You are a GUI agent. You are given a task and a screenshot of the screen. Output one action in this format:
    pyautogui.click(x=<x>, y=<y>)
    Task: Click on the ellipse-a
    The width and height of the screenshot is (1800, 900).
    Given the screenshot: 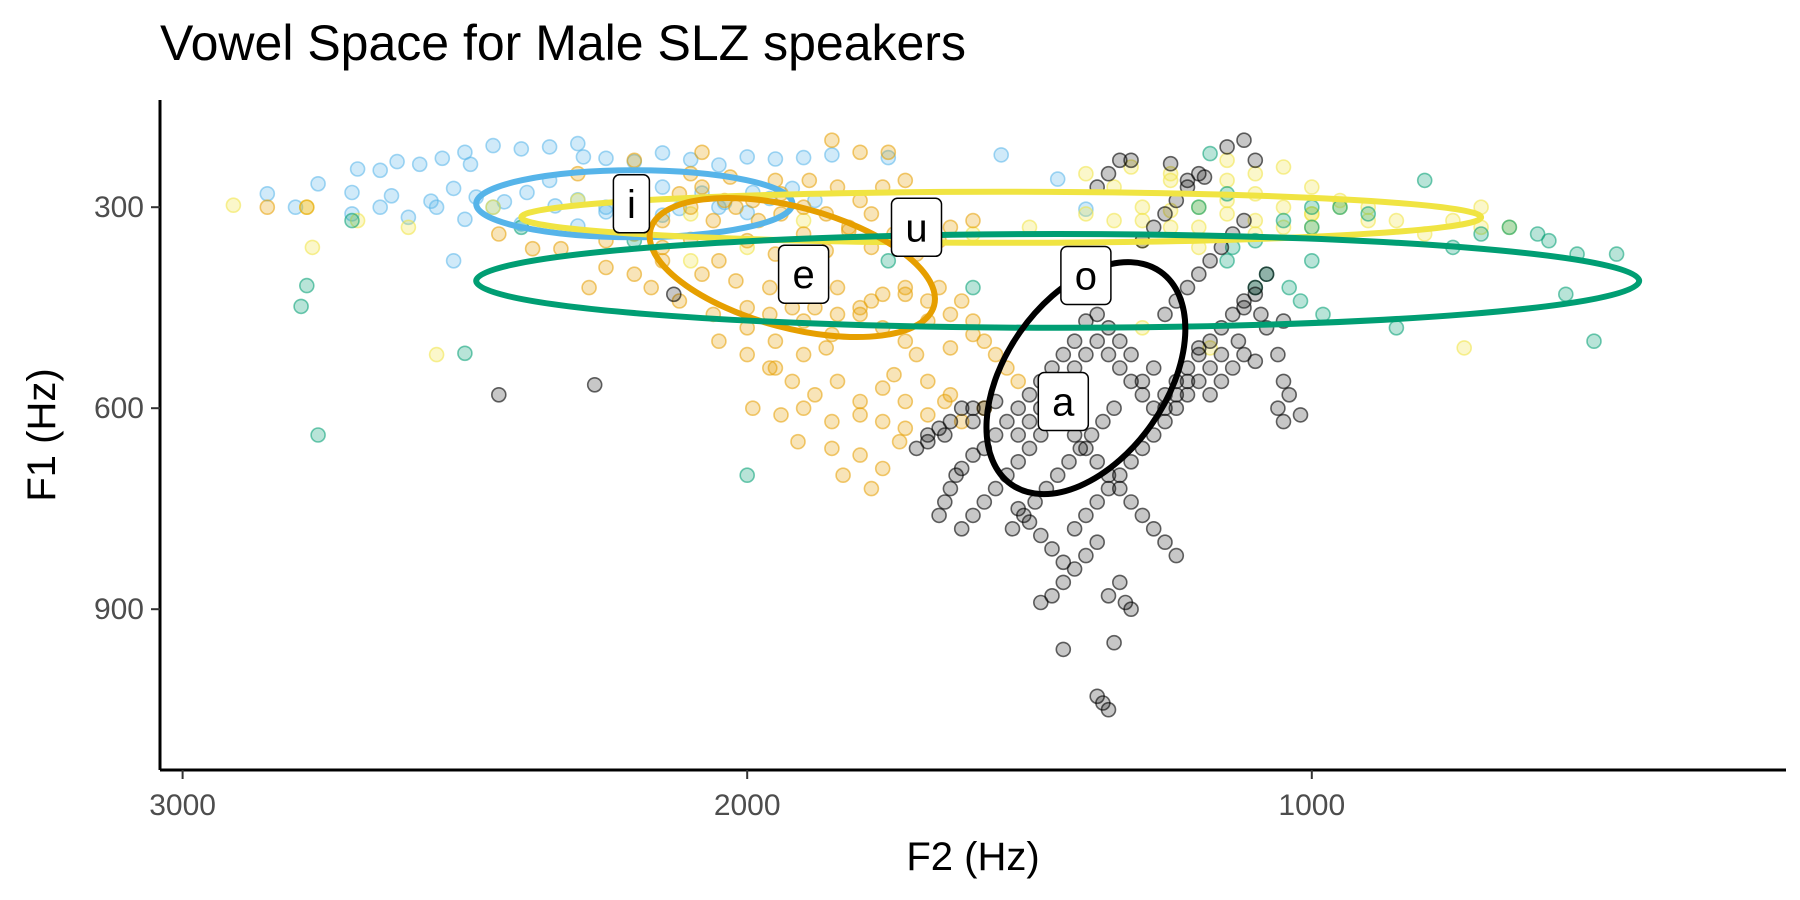 What is the action you would take?
    pyautogui.click(x=1086, y=378)
    